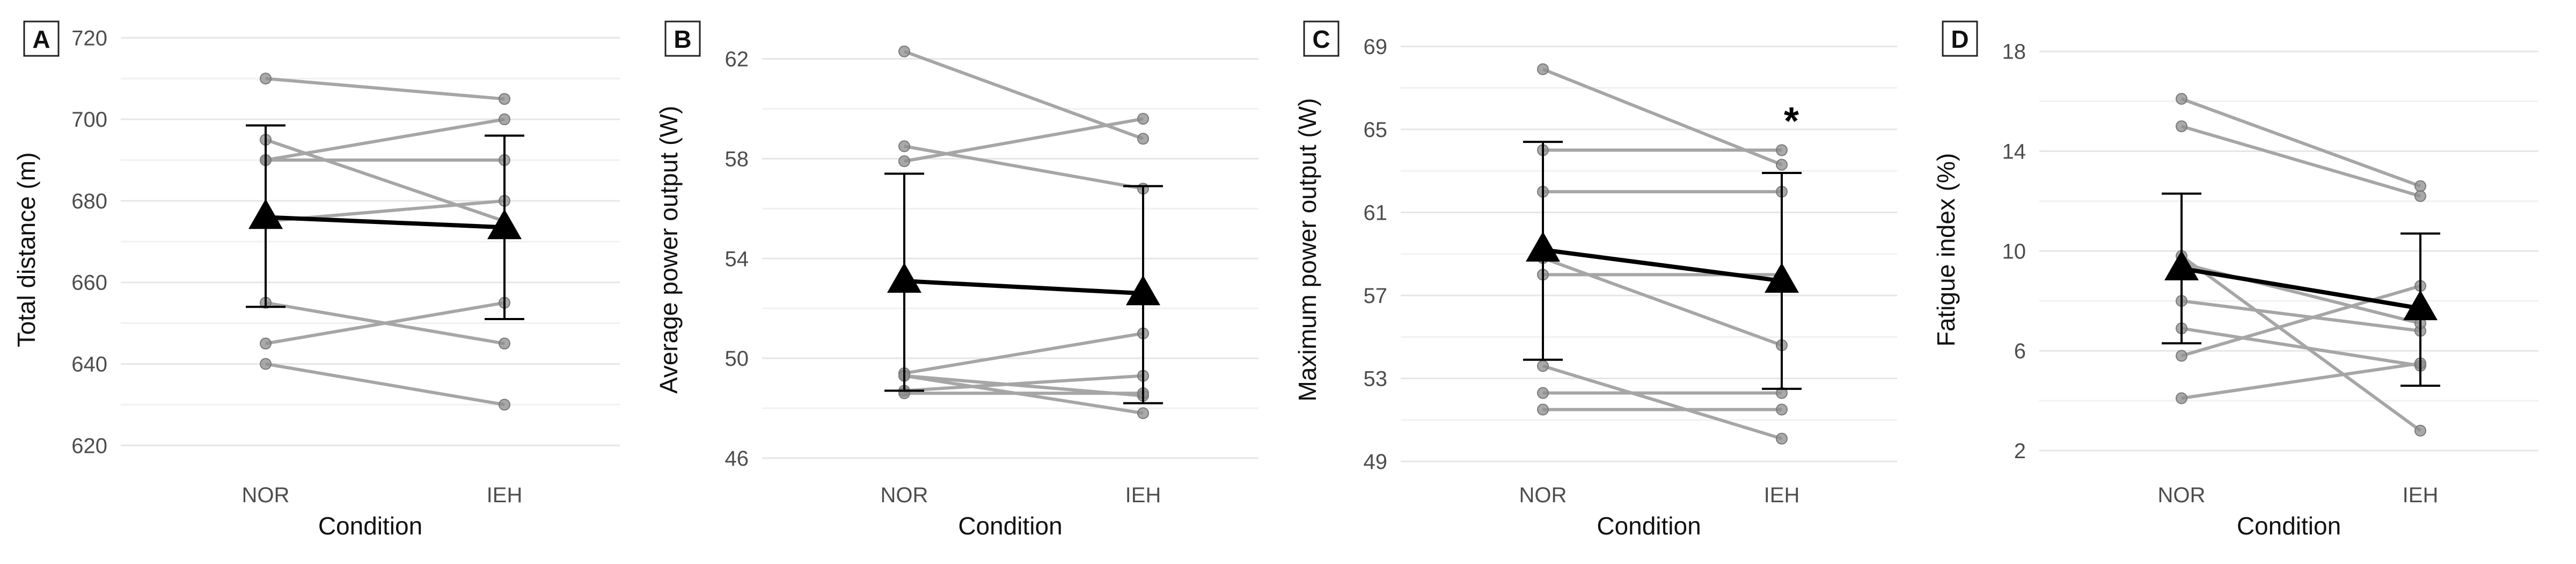 This screenshot has height=564, width=2576. I want to click on panel-letter: B, so click(682, 39).